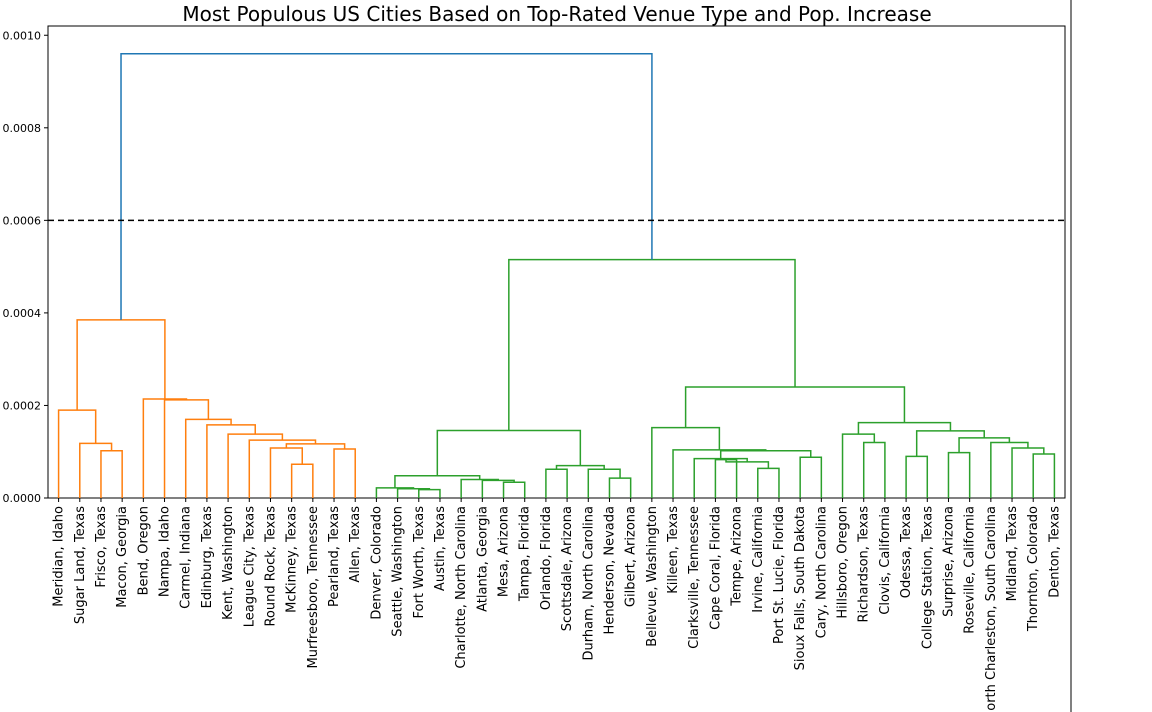 Image resolution: width=1152 pixels, height=712 pixels. Describe the element at coordinates (25, 267) in the screenshot. I see `y-axis: 0.0000 0.0002 0.0004 0.0006 0.0008 0.0010` at that location.